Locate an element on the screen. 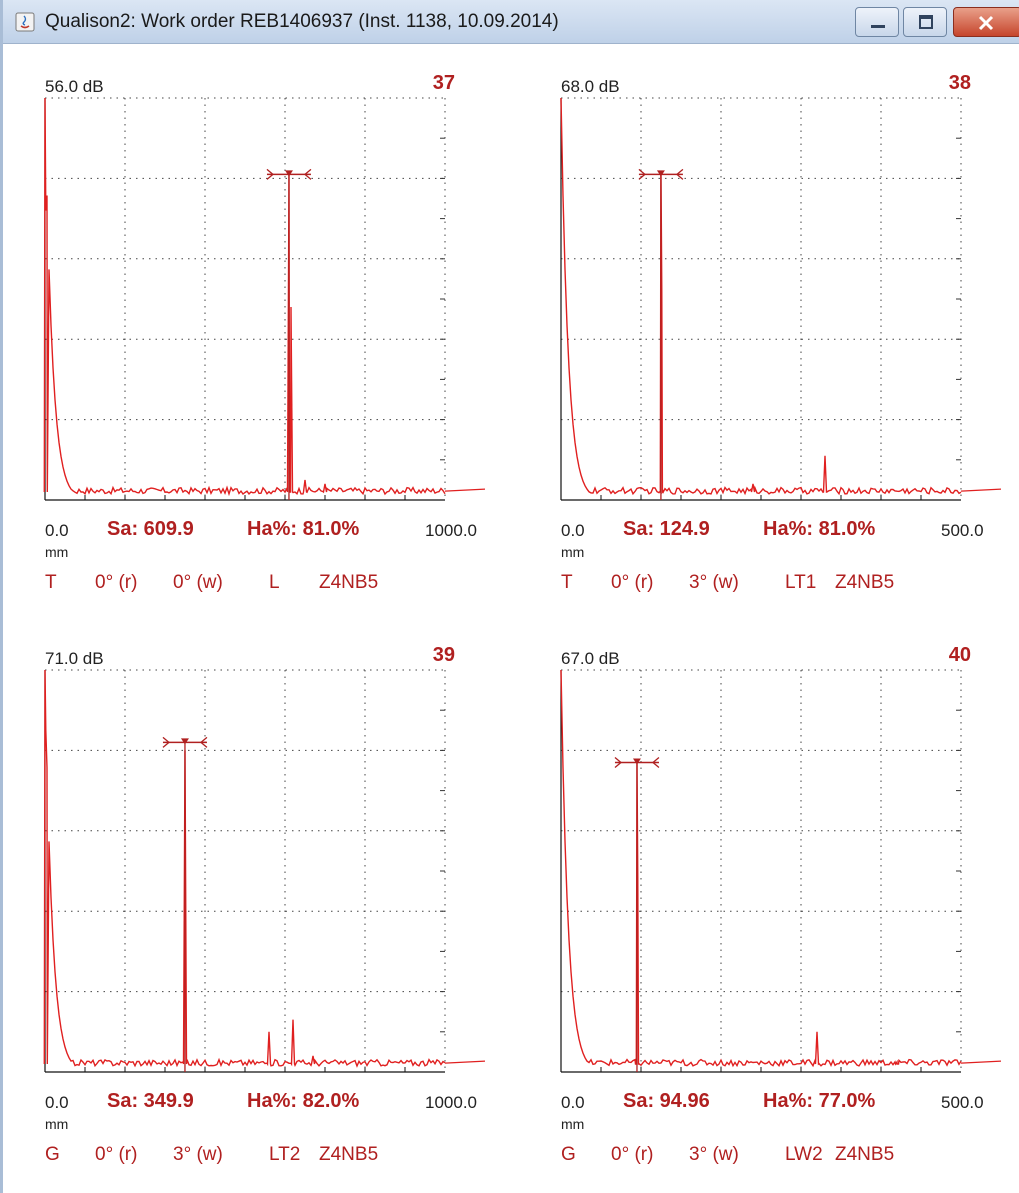 The height and width of the screenshot is (1193, 1019). close-icon is located at coordinates (986, 23).